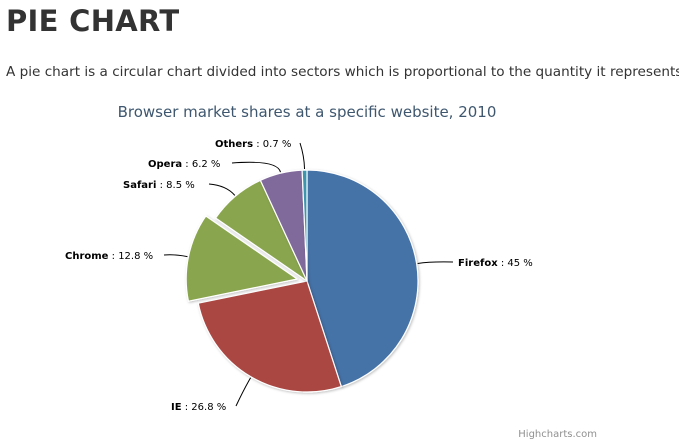 The image size is (679, 448). I want to click on slice-label-value: : 26.8 %, so click(204, 407).